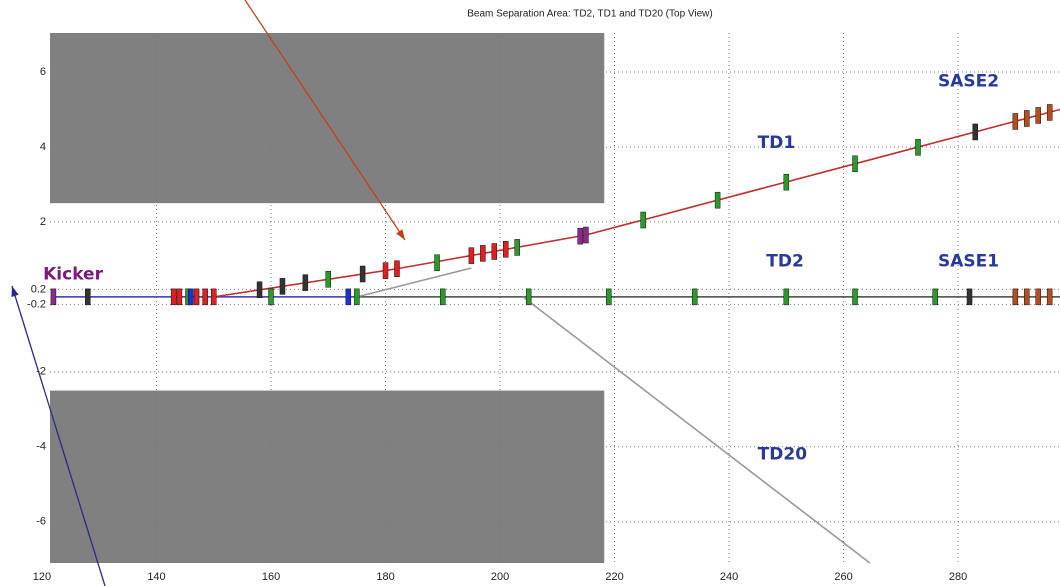 The height and width of the screenshot is (586, 1060). What do you see at coordinates (500, 577) in the screenshot?
I see `x-tick-label: 200` at bounding box center [500, 577].